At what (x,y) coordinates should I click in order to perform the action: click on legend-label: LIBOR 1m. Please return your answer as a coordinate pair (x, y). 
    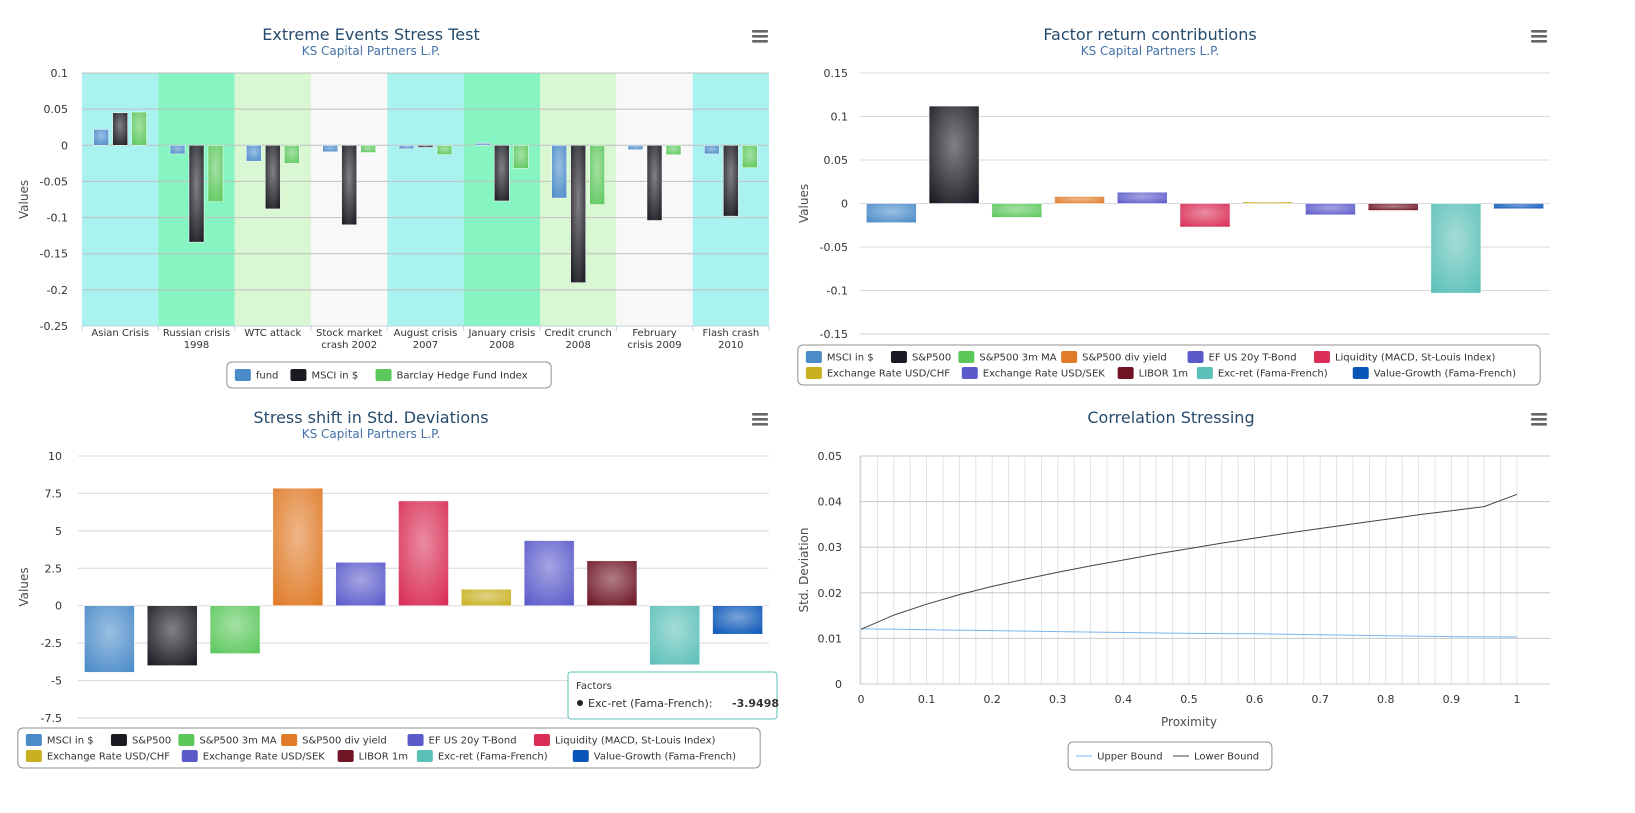
    Looking at the image, I should click on (383, 757).